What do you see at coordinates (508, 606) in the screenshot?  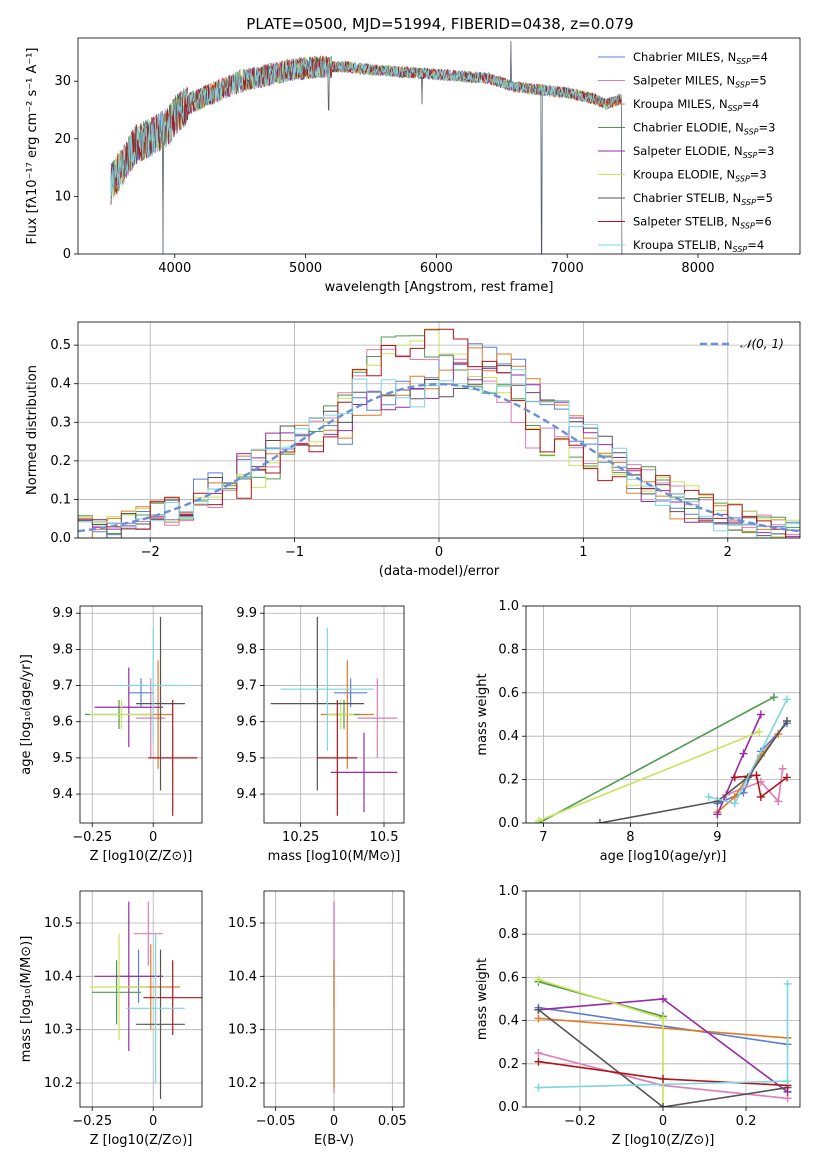 I see `y-tick-label: 1.0` at bounding box center [508, 606].